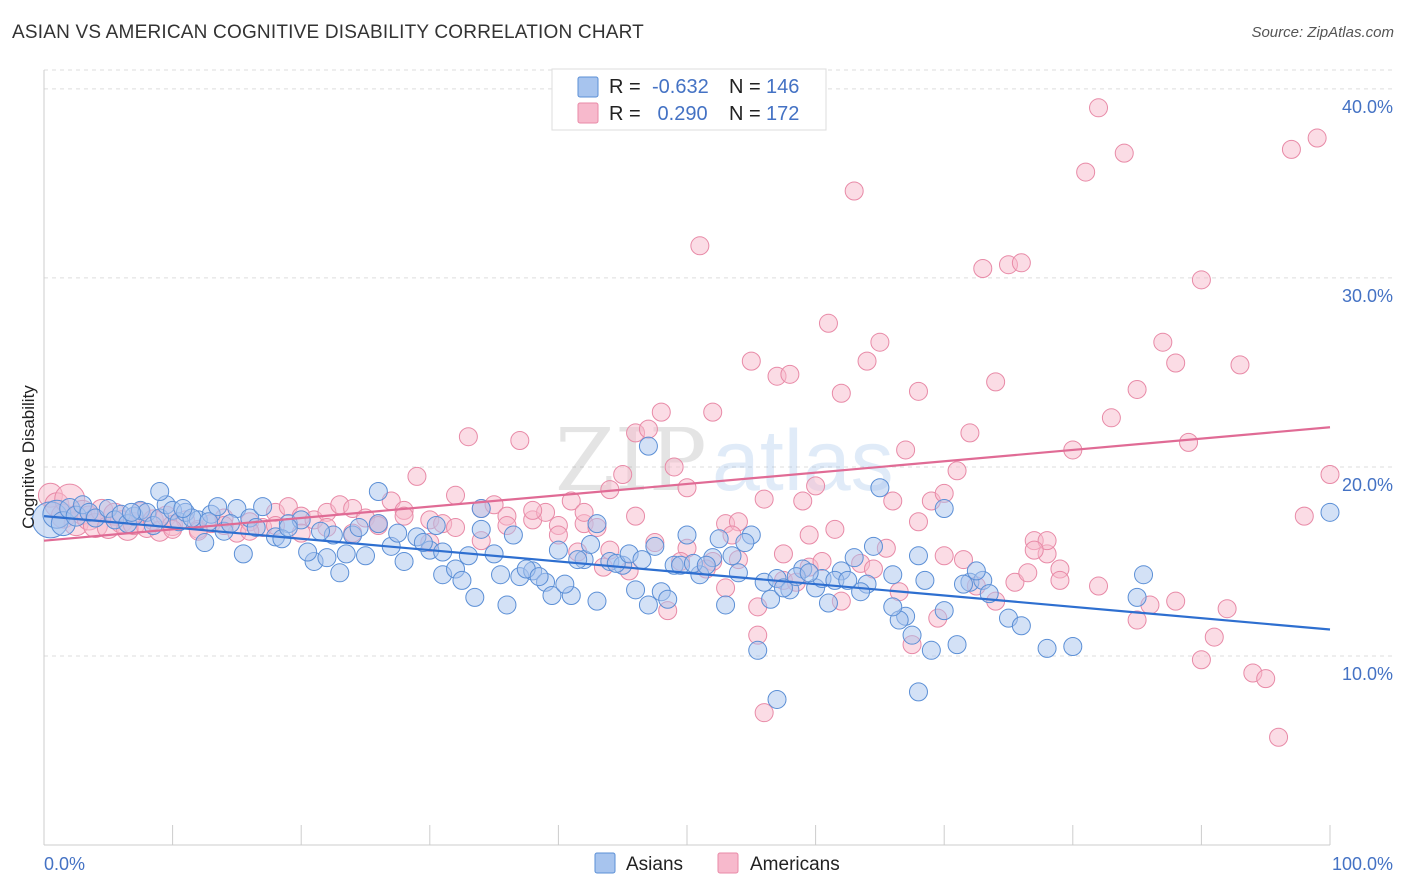  Describe the element at coordinates (1367, 390) in the screenshot. I see `y-tick-labels: 10.0% 20.0% 30.0% 40.0%` at that location.